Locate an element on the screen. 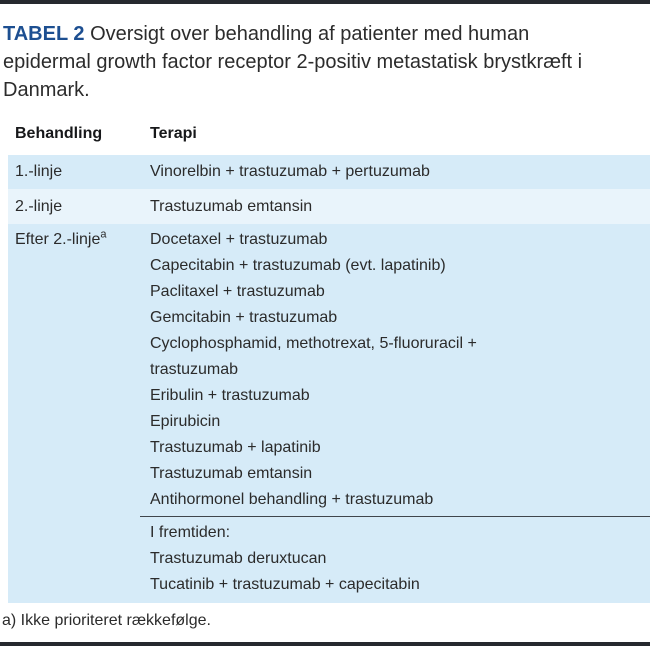  cell-terapi: Trastuzumab emtansin is located at coordinates (231, 206).